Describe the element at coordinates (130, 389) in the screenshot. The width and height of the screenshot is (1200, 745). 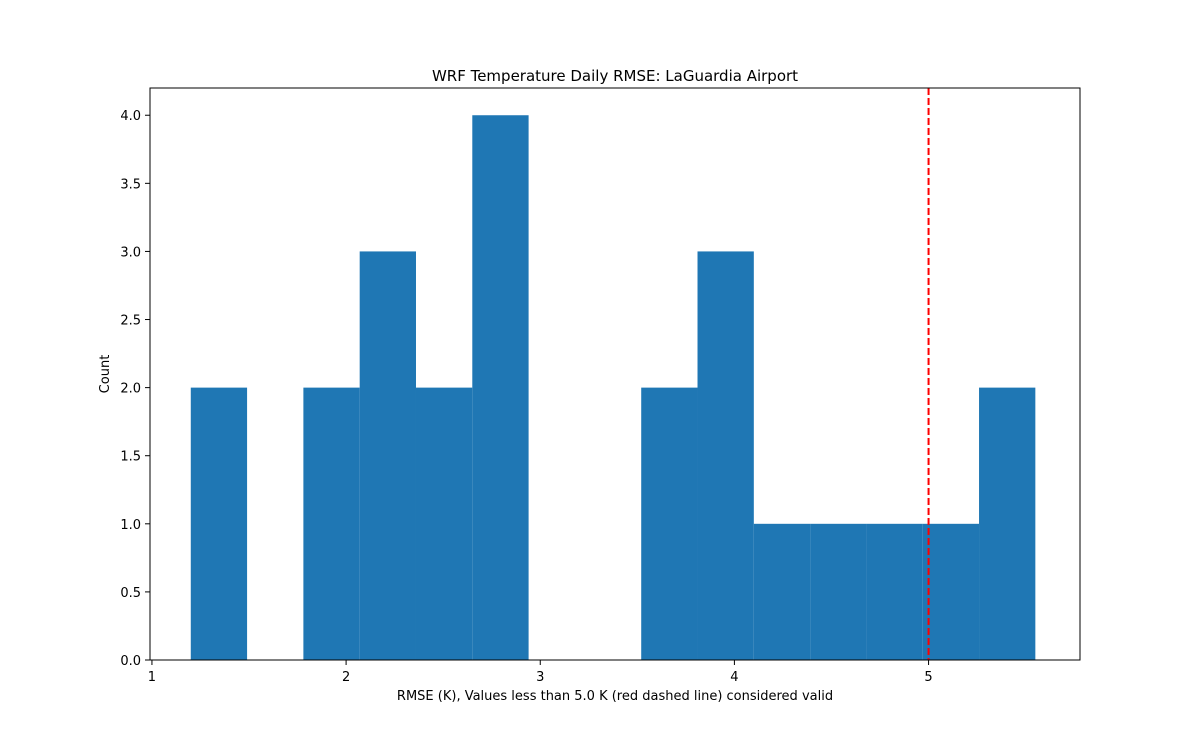
I see `y-tick-label: 2.0` at that location.